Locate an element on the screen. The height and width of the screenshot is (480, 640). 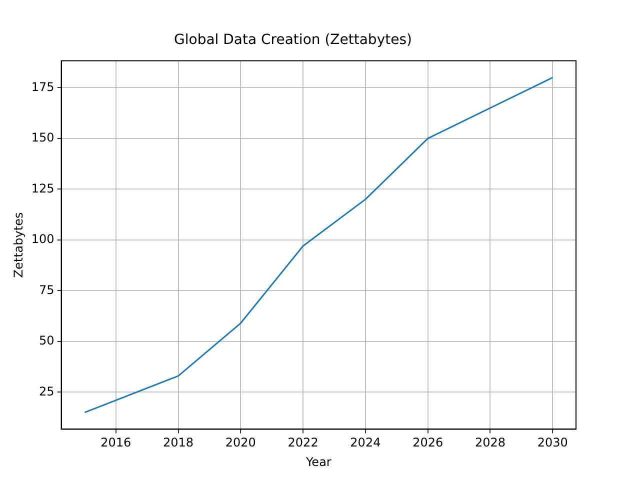
x-tick-label: 2022 is located at coordinates (303, 443).